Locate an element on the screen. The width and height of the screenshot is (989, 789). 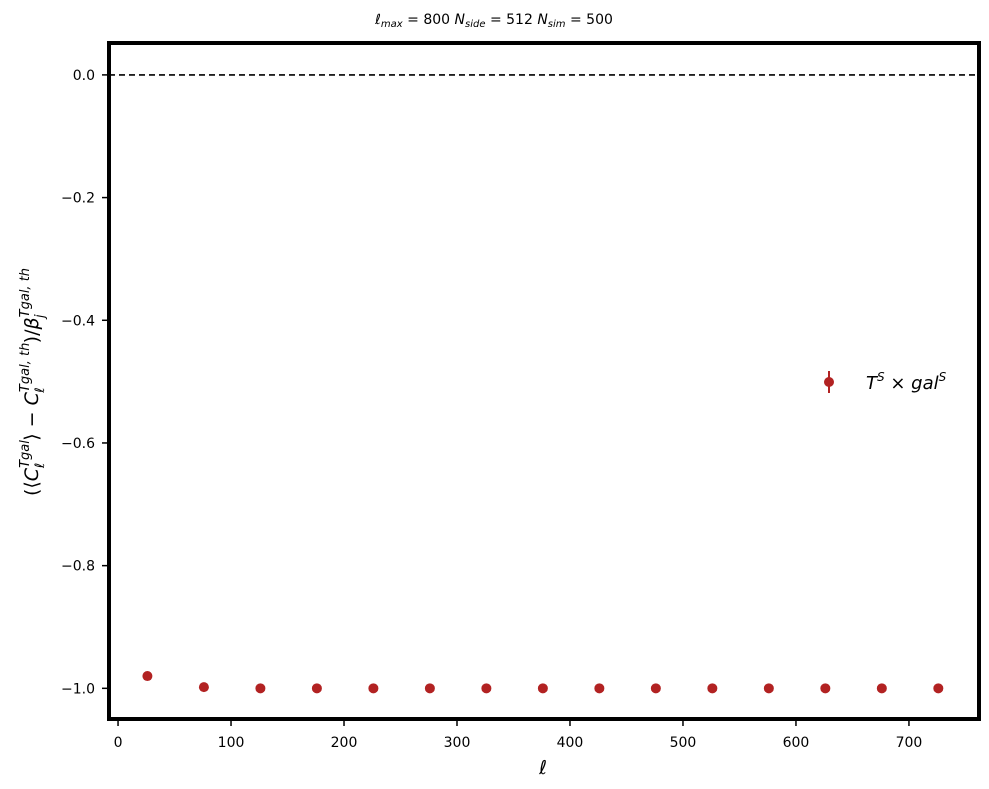
y-tick-label: 0.0 is located at coordinates (84, 76).